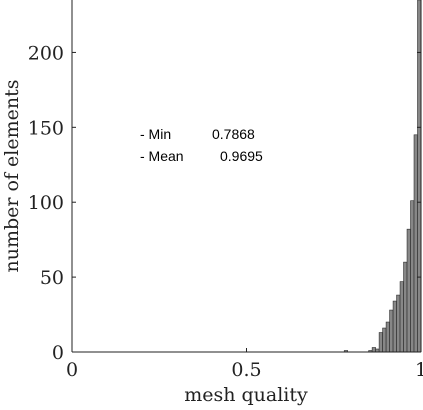 The image size is (423, 410). Describe the element at coordinates (246, 395) in the screenshot. I see `x-axis-label: mesh quality` at that location.